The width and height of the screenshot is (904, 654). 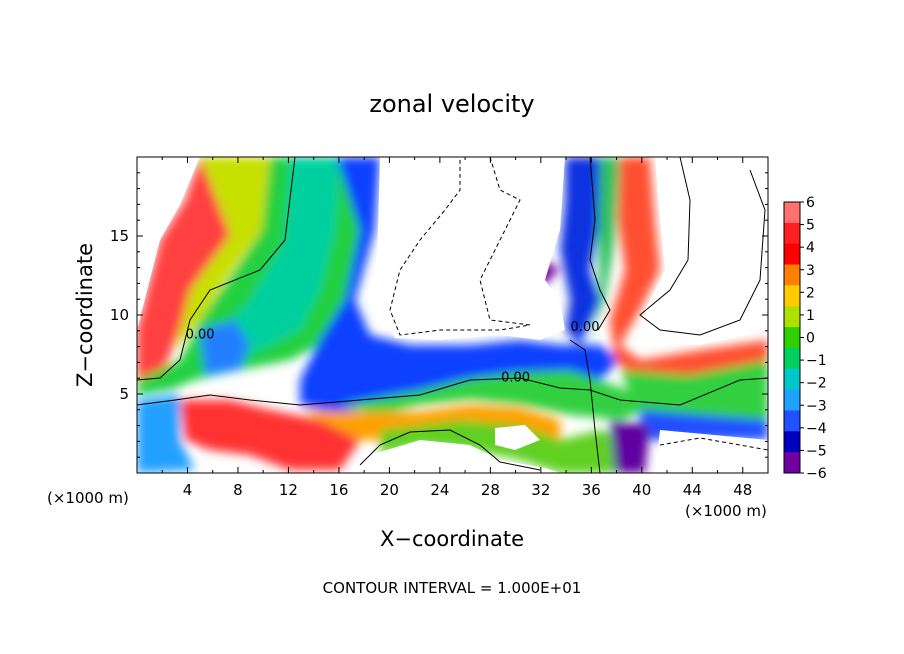 What do you see at coordinates (810, 316) in the screenshot?
I see `colorbar-label: 1` at bounding box center [810, 316].